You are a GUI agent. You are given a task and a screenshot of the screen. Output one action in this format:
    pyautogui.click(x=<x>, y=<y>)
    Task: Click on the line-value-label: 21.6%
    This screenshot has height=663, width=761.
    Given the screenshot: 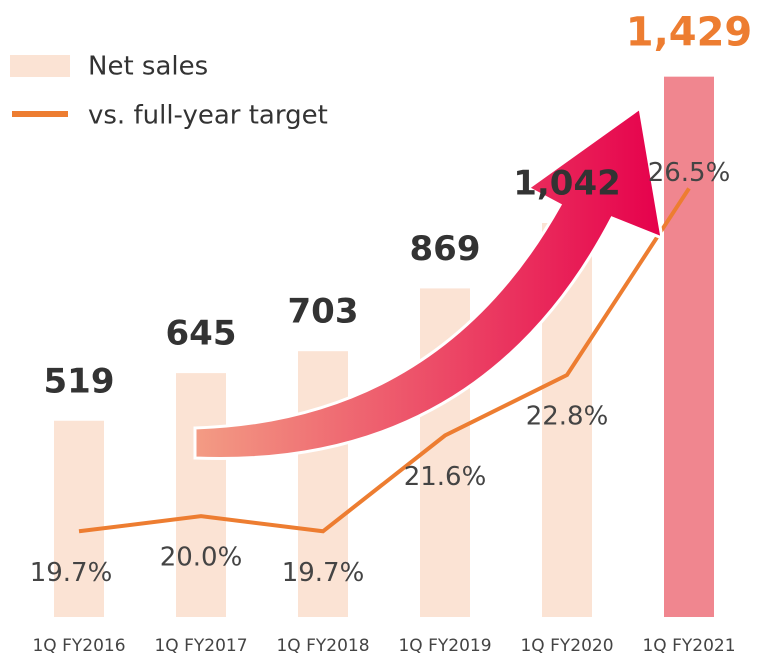 What is the action you would take?
    pyautogui.click(x=445, y=477)
    